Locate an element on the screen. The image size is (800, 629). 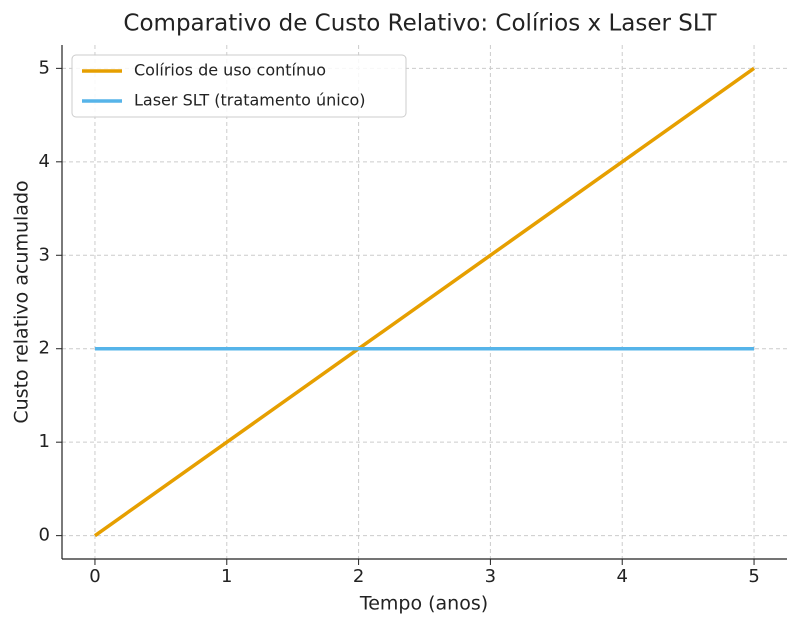
x-tick-label: 0 is located at coordinates (94, 576).